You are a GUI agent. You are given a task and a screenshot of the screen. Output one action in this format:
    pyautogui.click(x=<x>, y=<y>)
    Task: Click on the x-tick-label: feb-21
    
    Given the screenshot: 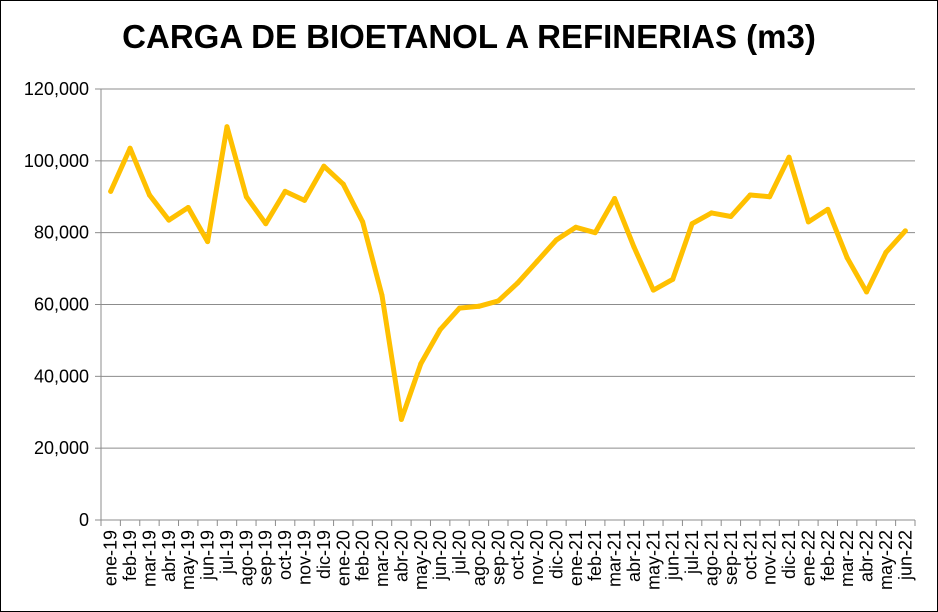 What is the action you would take?
    pyautogui.click(x=595, y=555)
    